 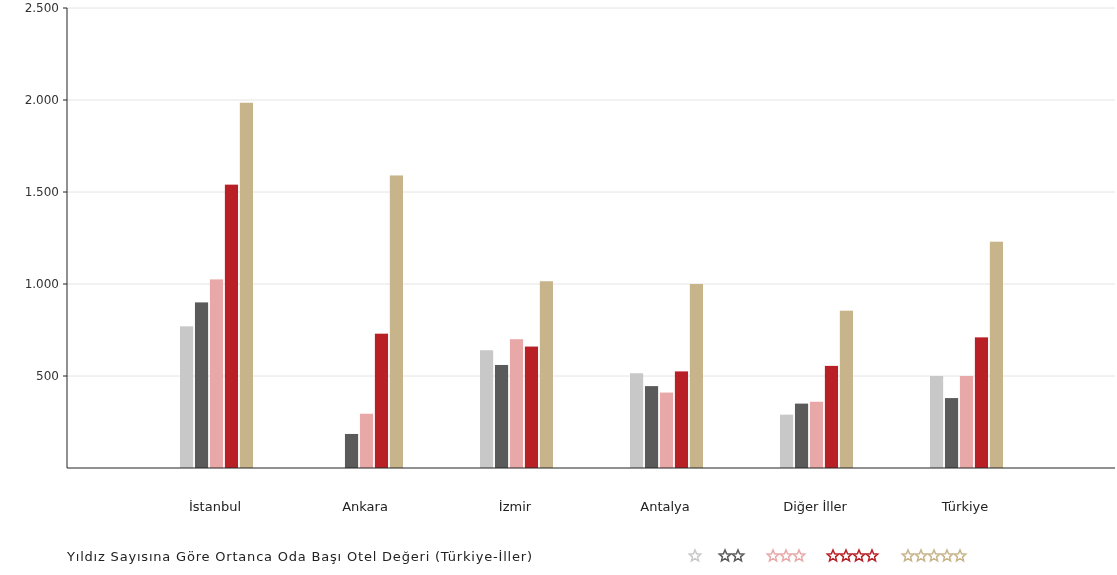 What do you see at coordinates (215, 506) in the screenshot?
I see `x-tick-label: İstanbul` at bounding box center [215, 506].